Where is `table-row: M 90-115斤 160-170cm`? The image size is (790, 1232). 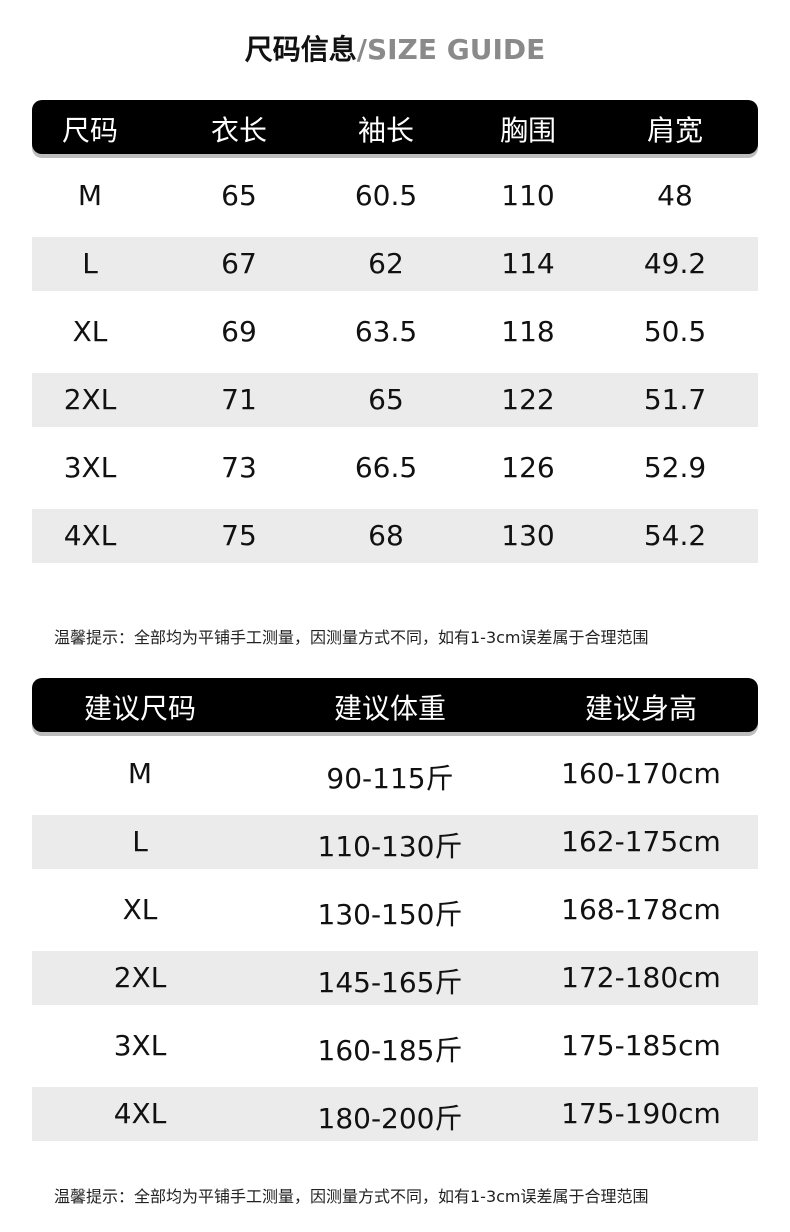
table-row: M 90-115斤 160-170cm is located at coordinates (395, 774).